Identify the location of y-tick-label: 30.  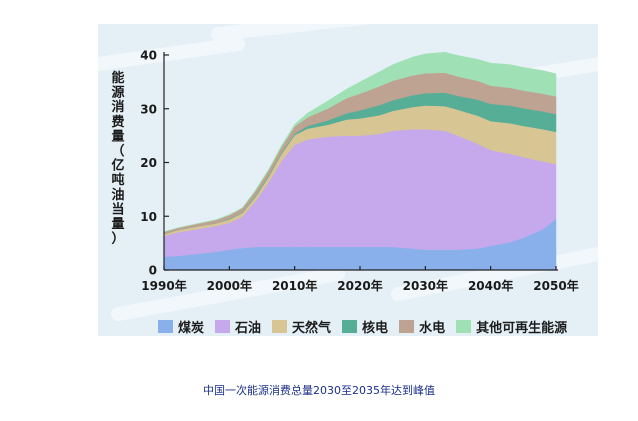
(148, 109).